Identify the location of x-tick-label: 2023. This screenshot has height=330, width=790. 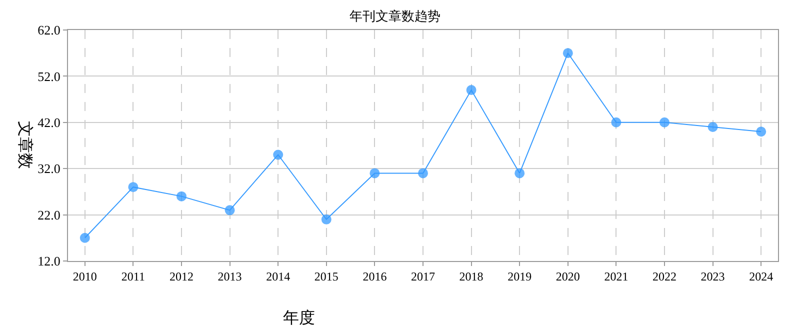
(712, 276).